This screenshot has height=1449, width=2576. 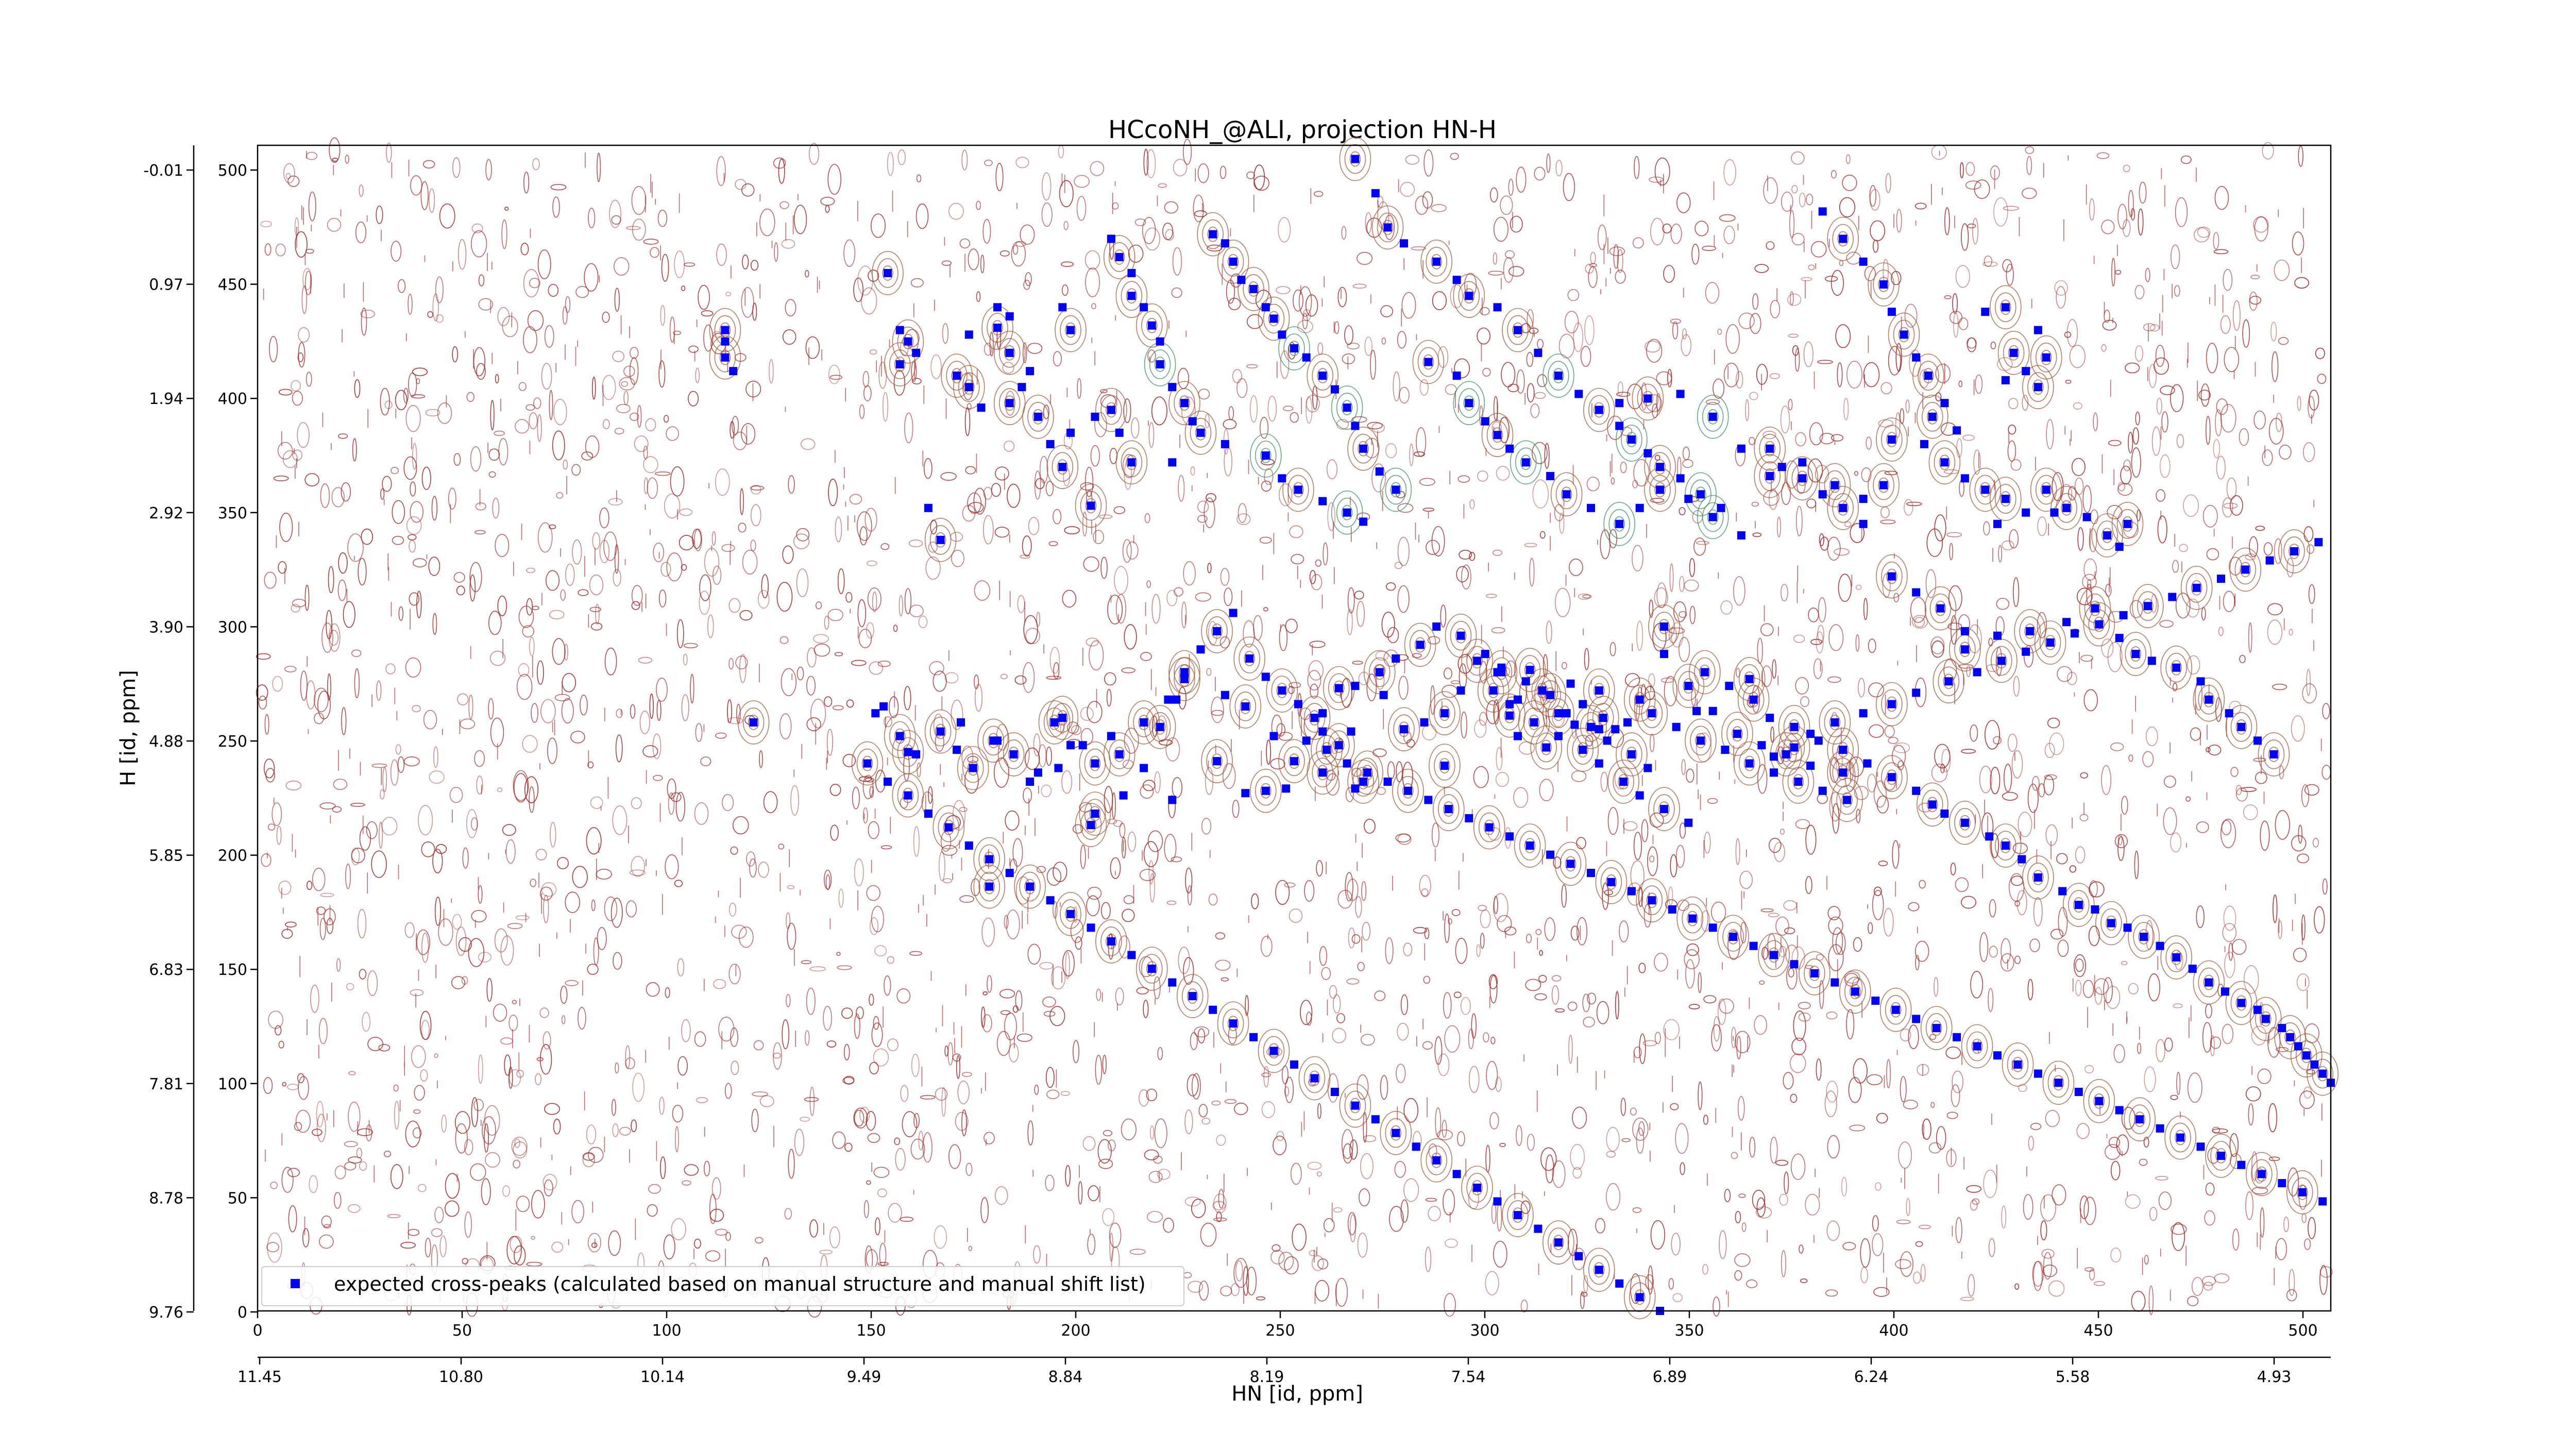 I want to click on x-index-tick-label: 0, so click(x=257, y=1331).